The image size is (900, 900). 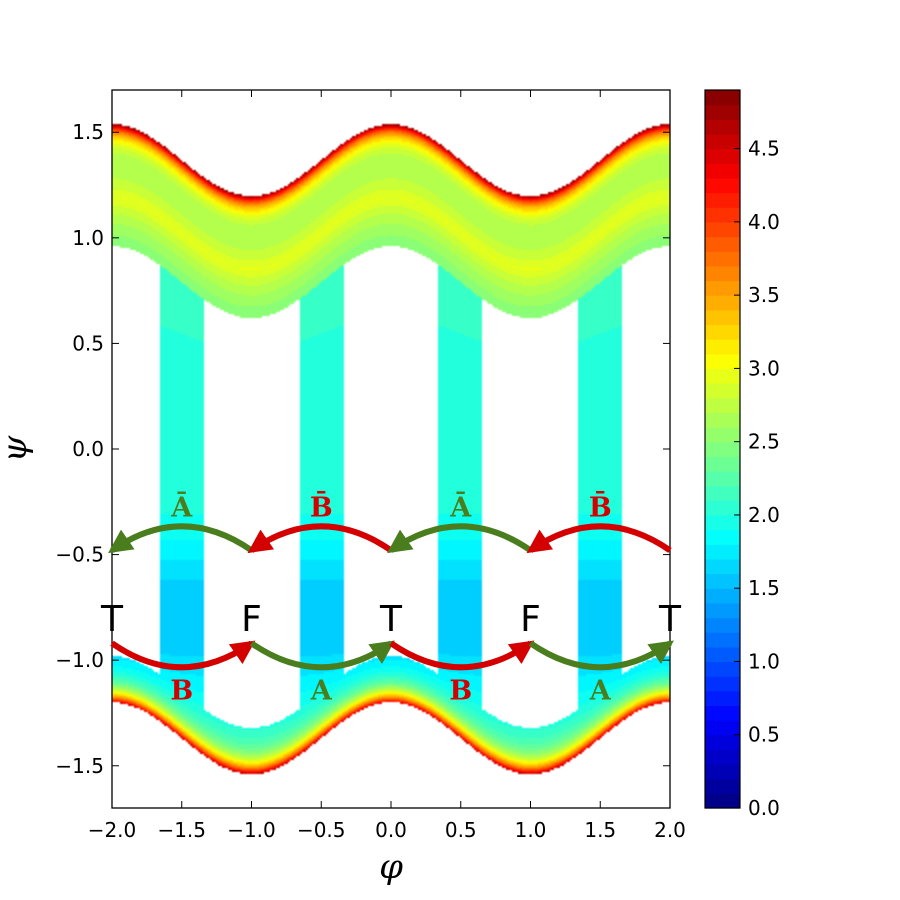 I want to click on x-axis-label: φ, so click(x=391, y=867).